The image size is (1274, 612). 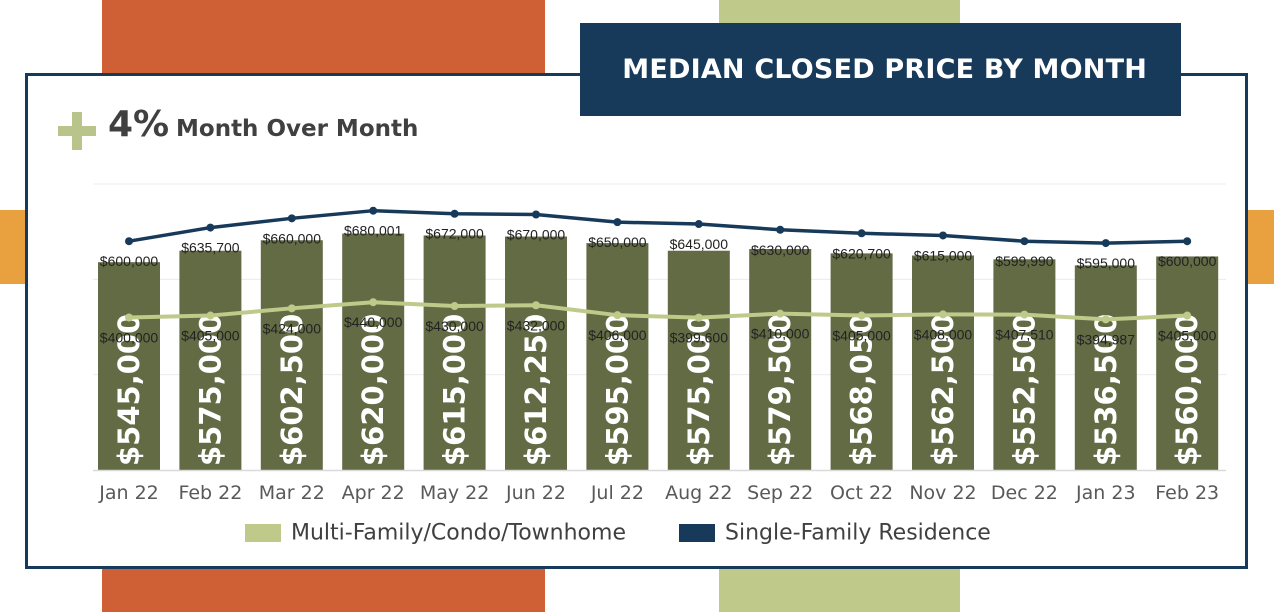 What do you see at coordinates (210, 248) in the screenshot?
I see `series-0-label-1: $635,700` at bounding box center [210, 248].